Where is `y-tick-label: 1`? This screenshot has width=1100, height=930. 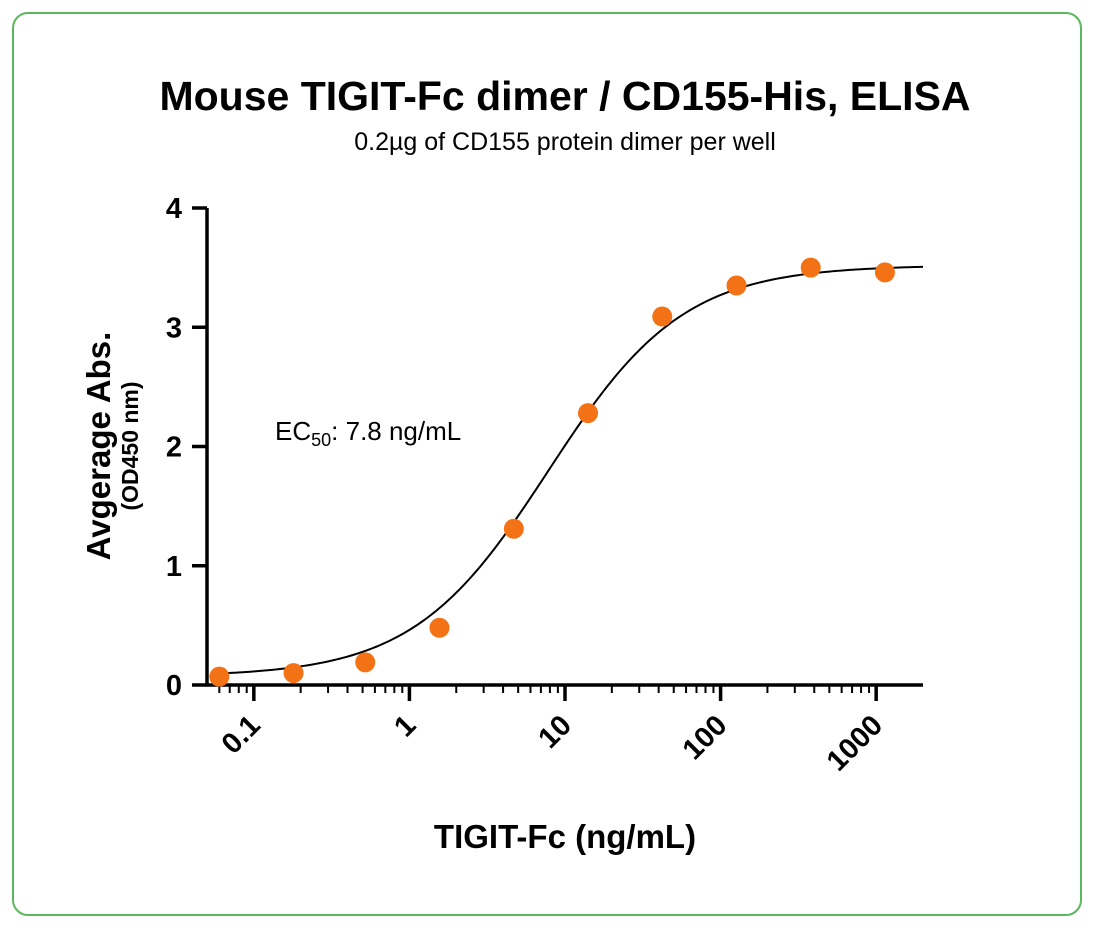 y-tick-label: 1 is located at coordinates (174, 567).